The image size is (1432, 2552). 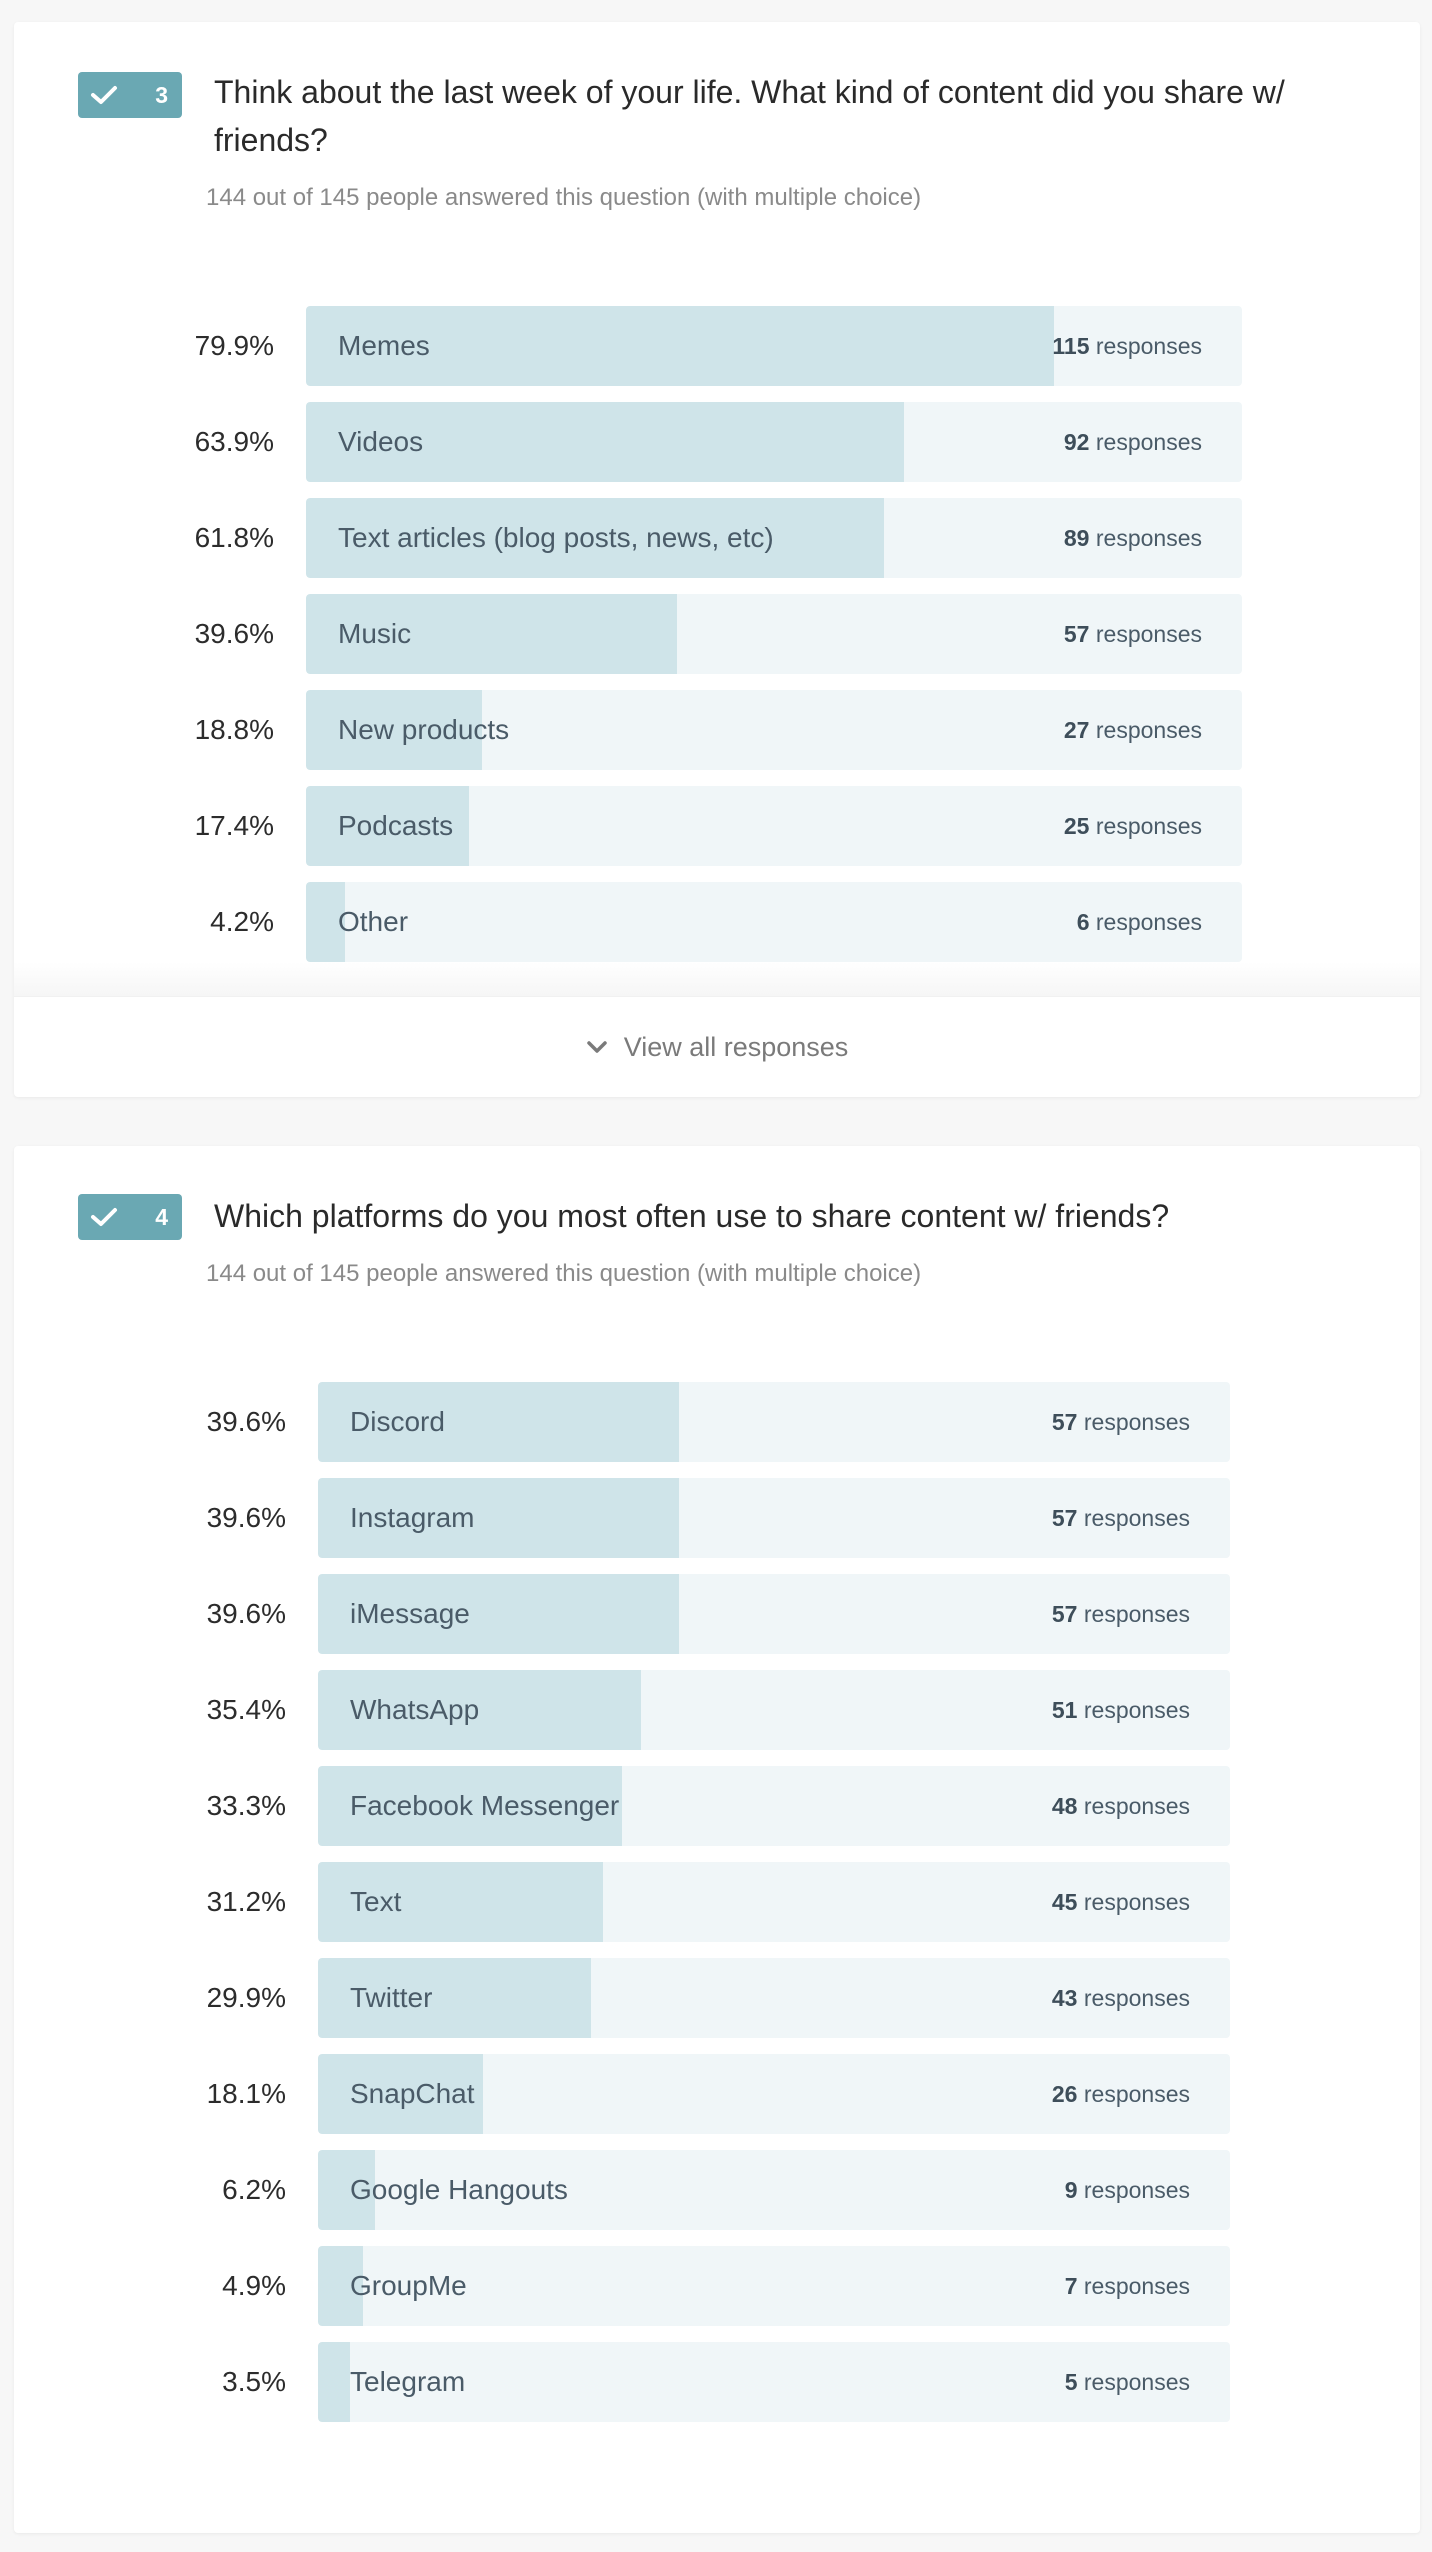 I want to click on response-option-label: Twitter, so click(x=391, y=1997).